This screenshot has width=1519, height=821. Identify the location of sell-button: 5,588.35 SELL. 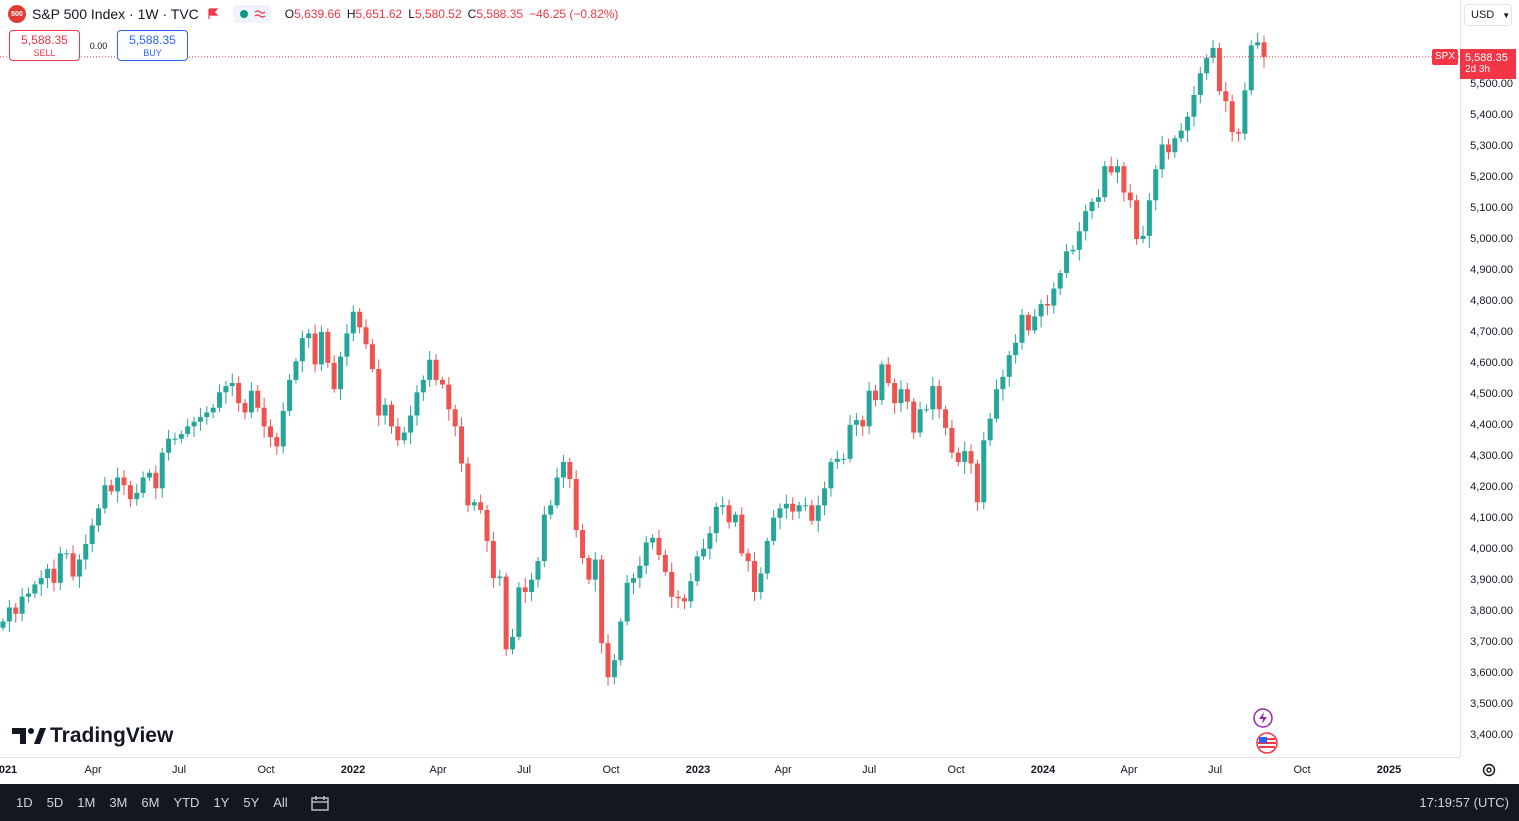
(44, 45).